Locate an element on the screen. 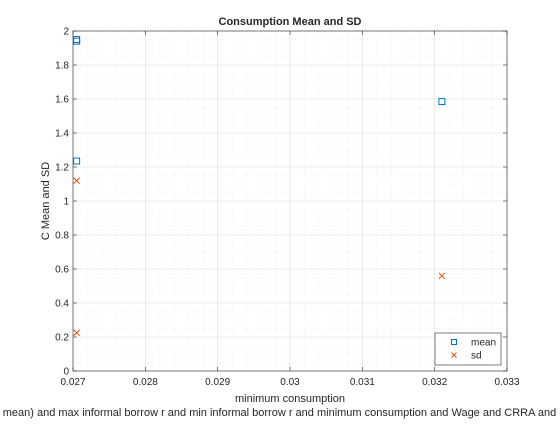 The image size is (560, 425). y-tick-label: 1.2 is located at coordinates (62, 168).